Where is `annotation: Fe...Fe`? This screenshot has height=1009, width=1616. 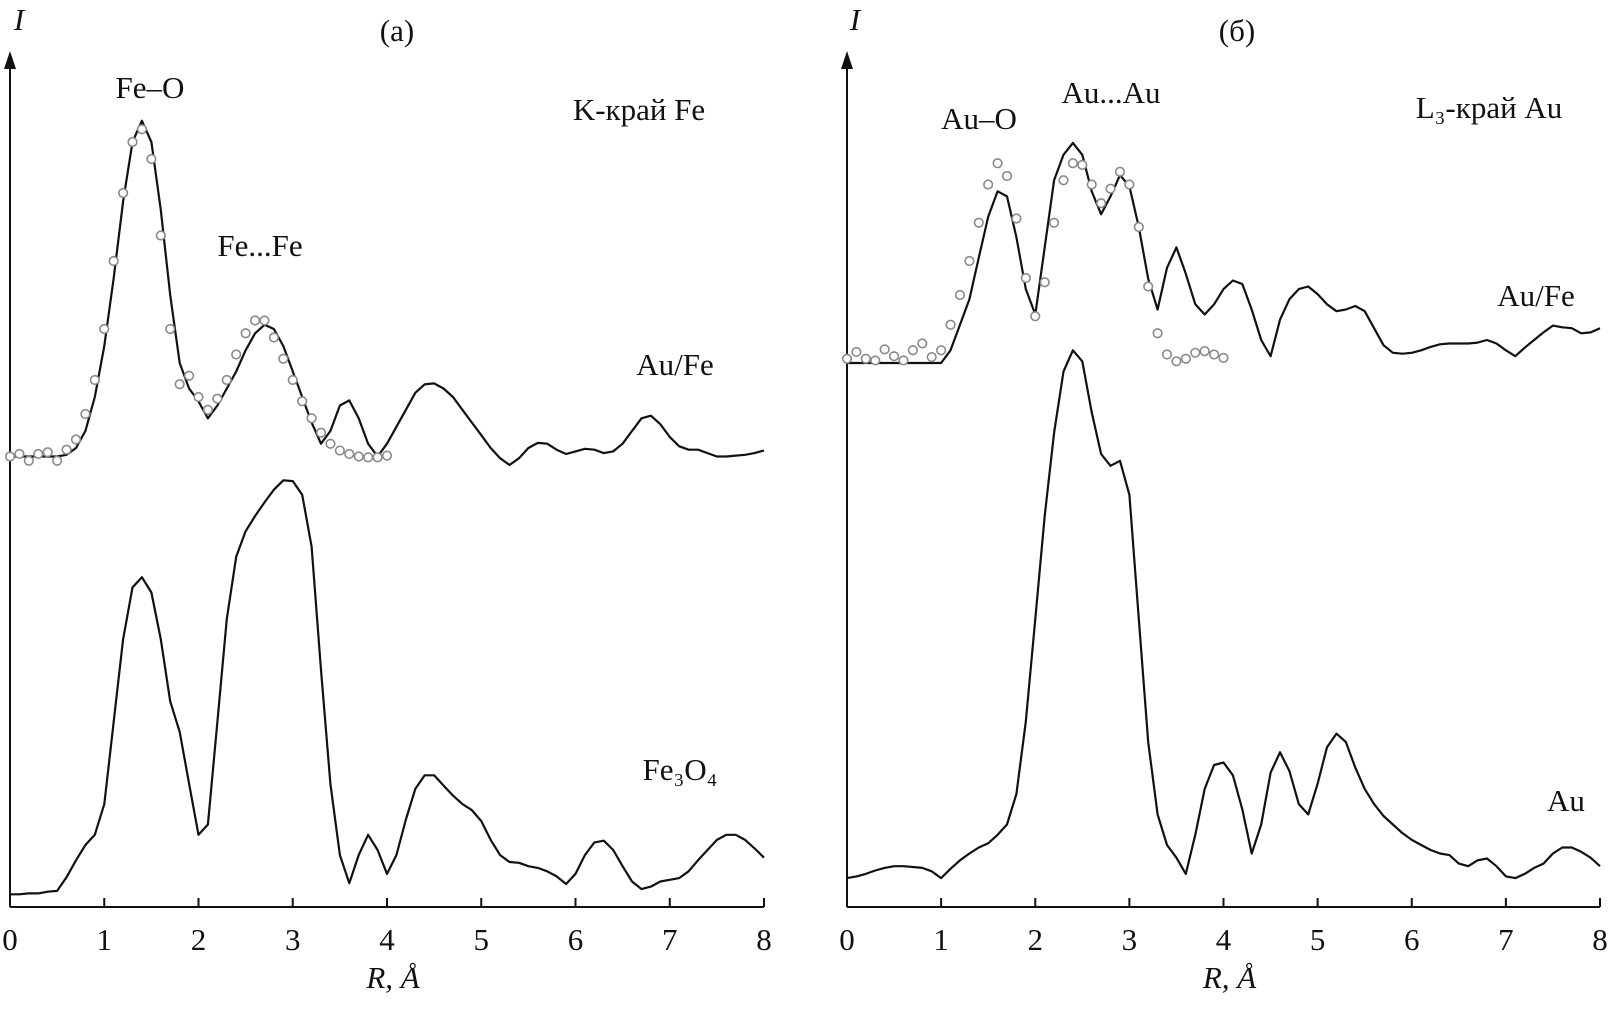 annotation: Fe...Fe is located at coordinates (259, 245).